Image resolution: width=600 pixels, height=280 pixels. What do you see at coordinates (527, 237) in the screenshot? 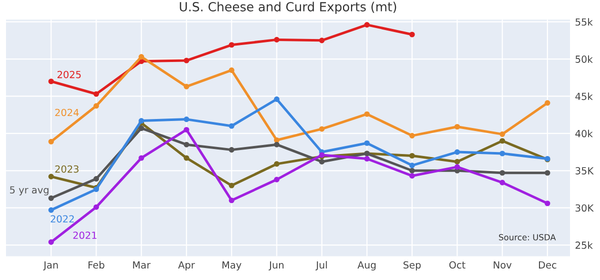
I see `annotation: Source: USDA` at bounding box center [527, 237].